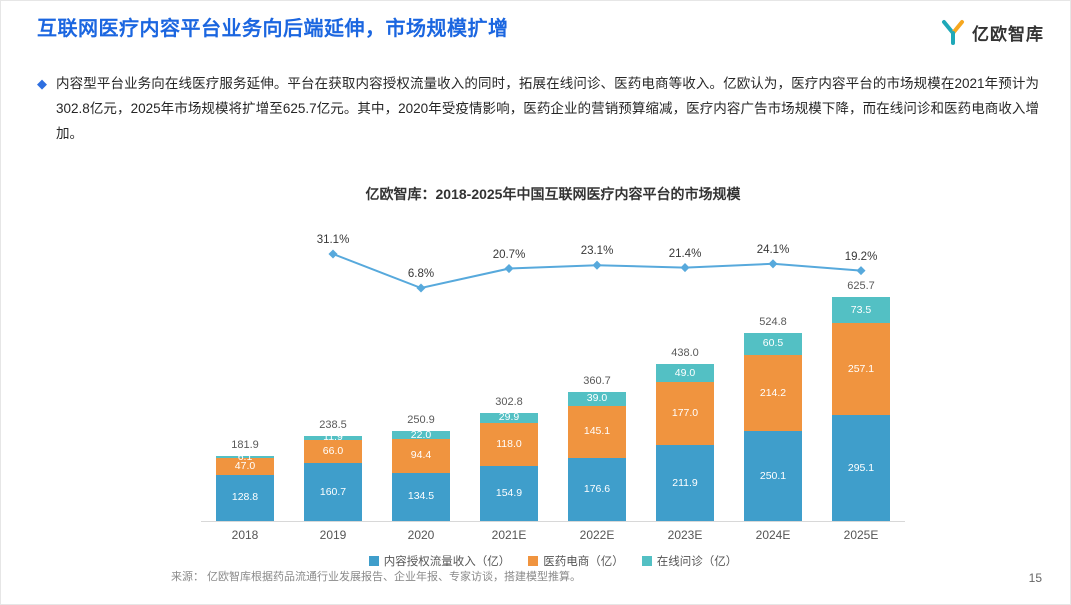 This screenshot has height=605, width=1071. I want to click on bar-segment: 94.4, so click(421, 456).